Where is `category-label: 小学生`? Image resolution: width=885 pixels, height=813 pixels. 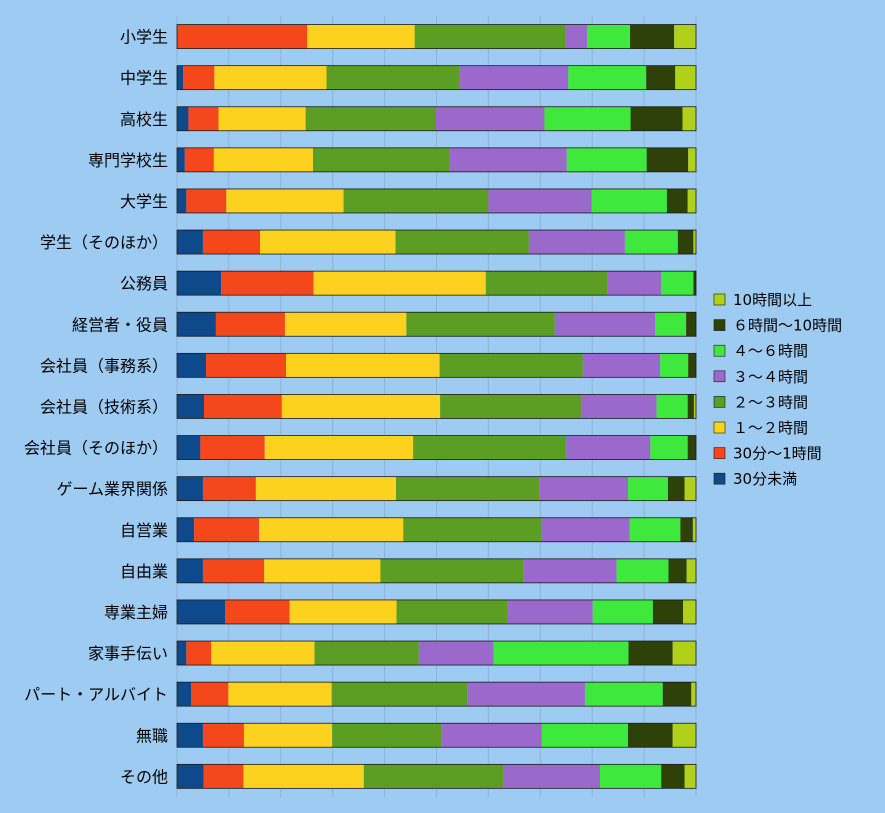
category-label: 小学生 is located at coordinates (144, 37).